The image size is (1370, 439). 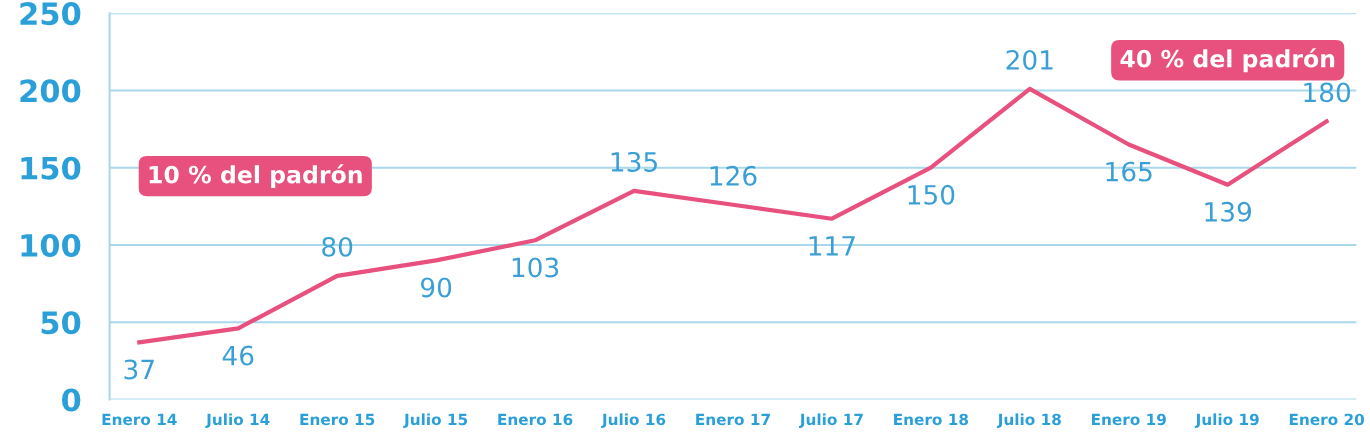 I want to click on x-tick-label: Enero 17, so click(x=733, y=419).